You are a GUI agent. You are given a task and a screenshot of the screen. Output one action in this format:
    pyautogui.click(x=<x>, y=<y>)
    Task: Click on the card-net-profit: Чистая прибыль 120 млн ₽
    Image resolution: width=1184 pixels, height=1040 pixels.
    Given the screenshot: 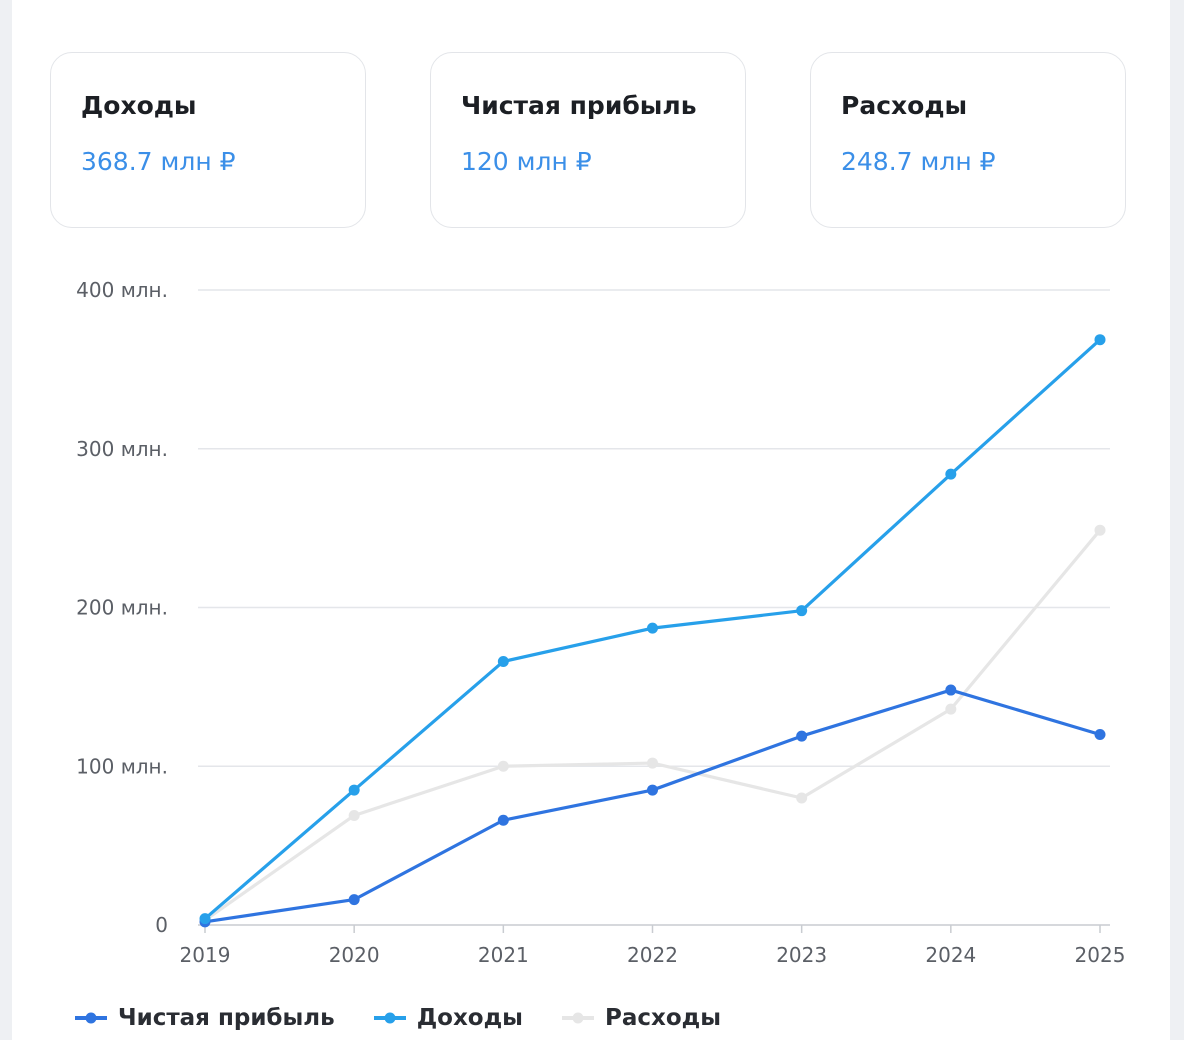 What is the action you would take?
    pyautogui.click(x=588, y=140)
    